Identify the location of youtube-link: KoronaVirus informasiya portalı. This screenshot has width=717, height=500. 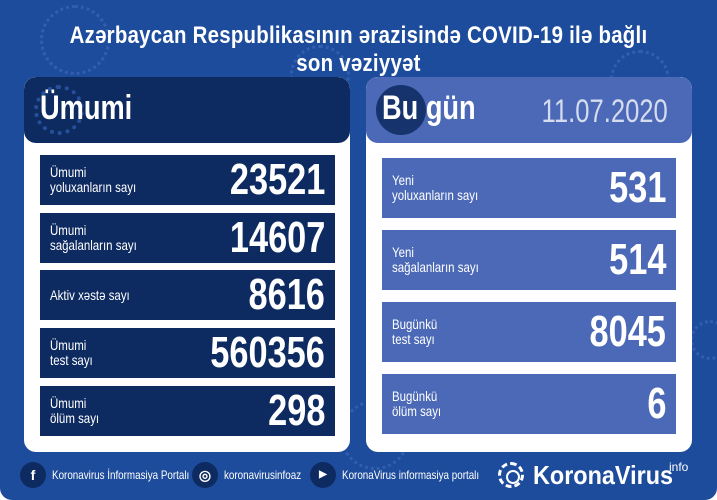
(411, 475).